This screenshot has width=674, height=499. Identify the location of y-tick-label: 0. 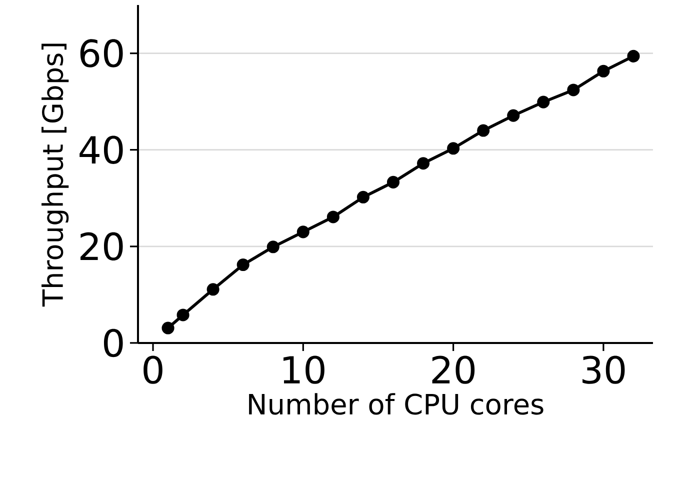
(113, 343).